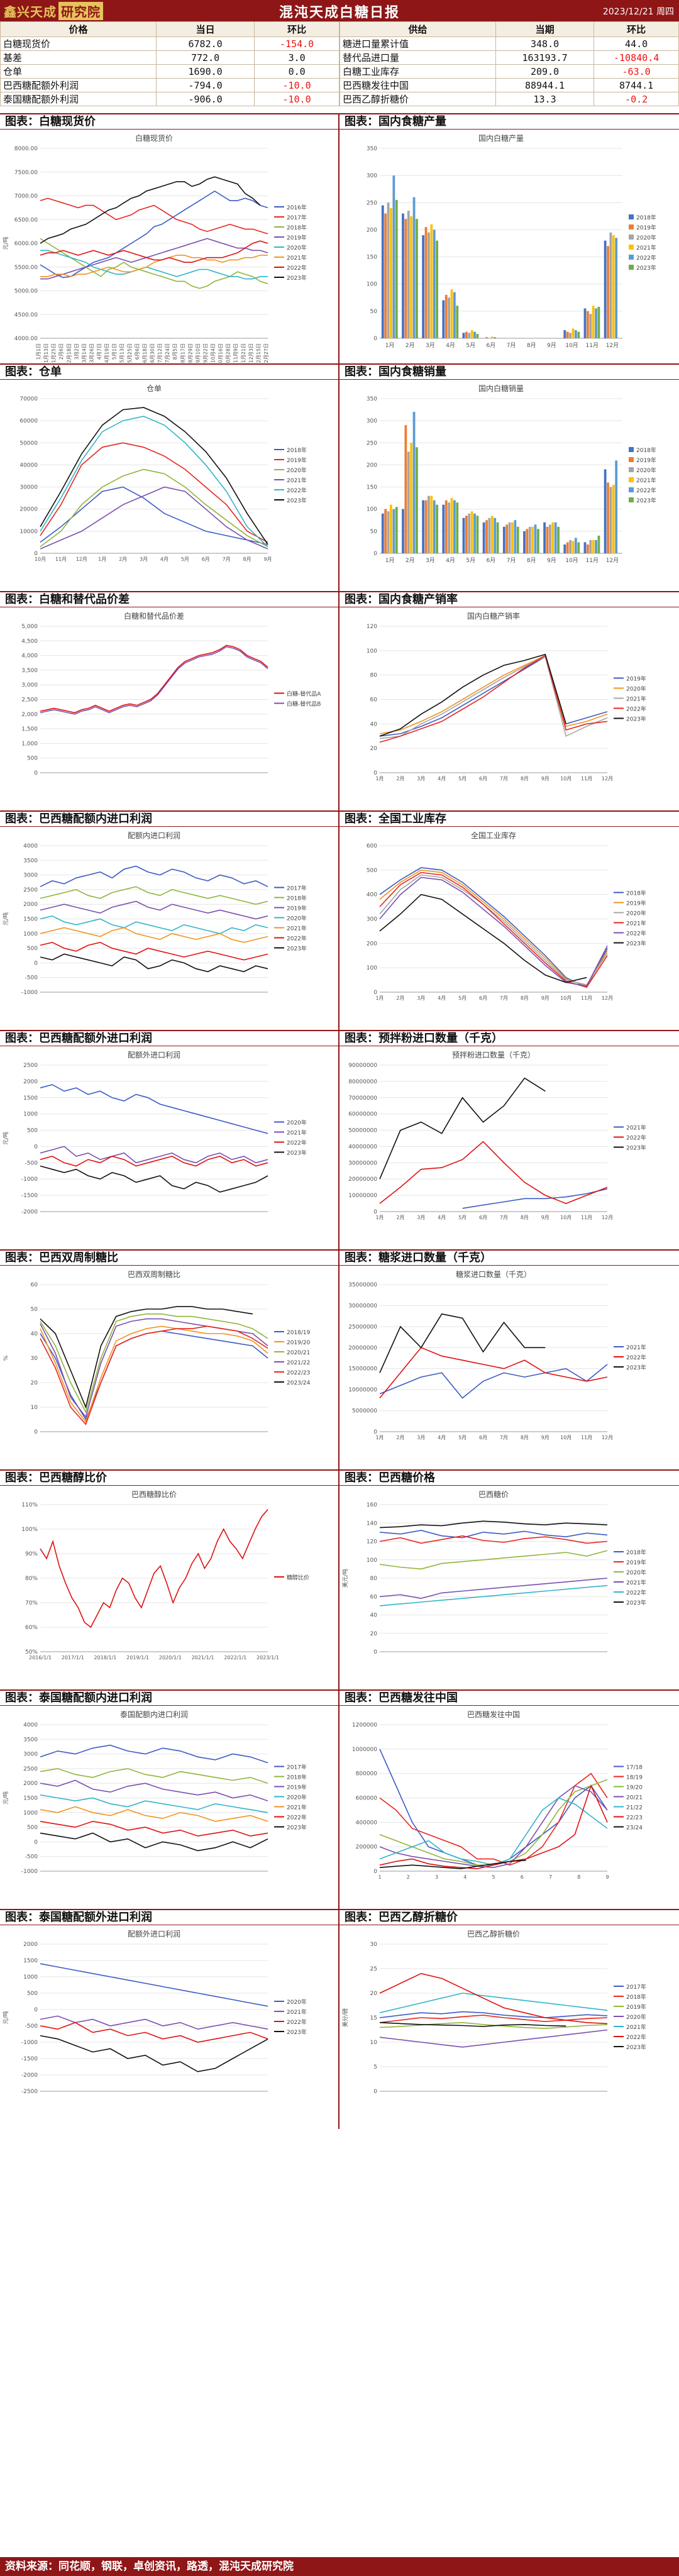  What do you see at coordinates (509, 121) in the screenshot?
I see `section-heading: 图表：国内食糖产量` at bounding box center [509, 121].